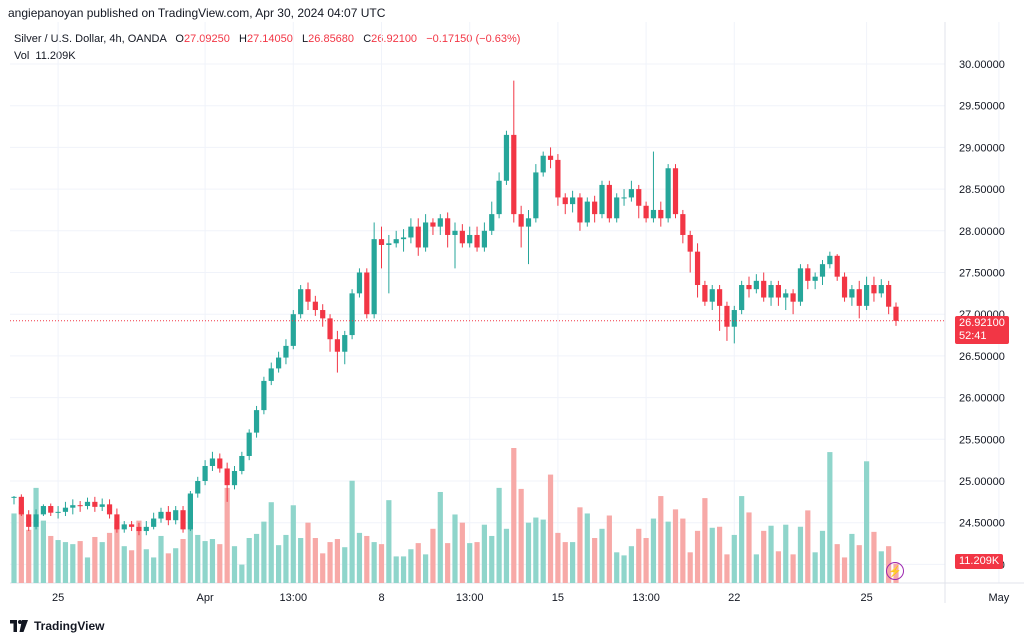 The image size is (1024, 643). Describe the element at coordinates (895, 571) in the screenshot. I see `lightning-icon: ⚡` at that location.